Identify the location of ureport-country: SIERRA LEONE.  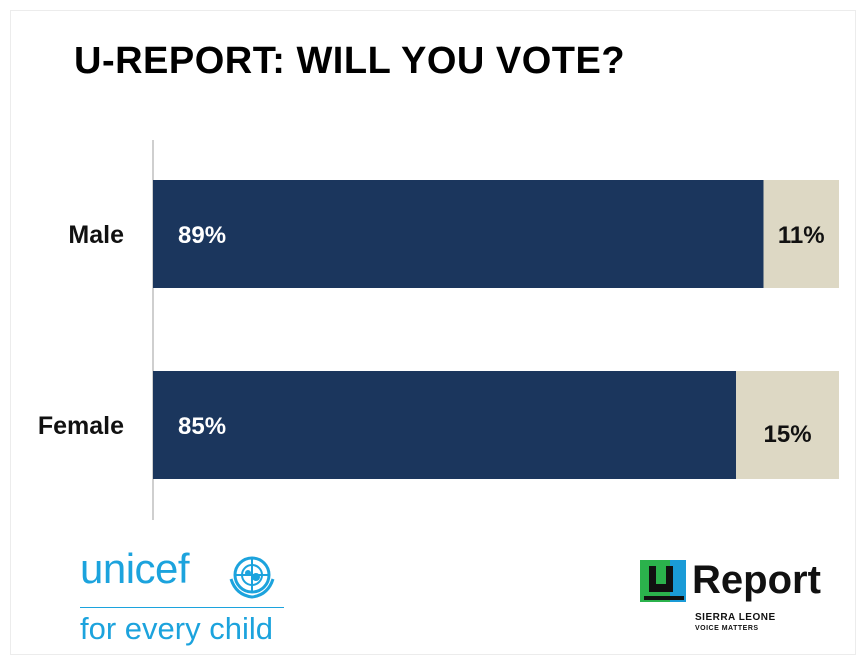
(735, 617).